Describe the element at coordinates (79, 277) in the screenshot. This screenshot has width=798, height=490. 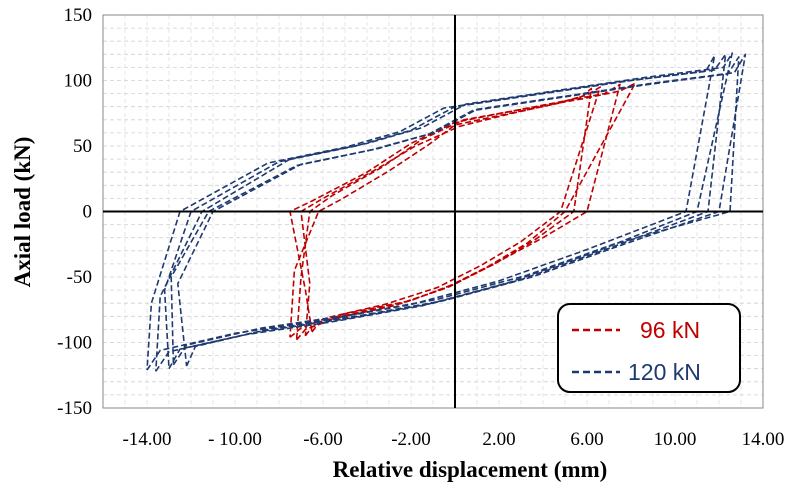
I see `y-tick-label: -50` at that location.